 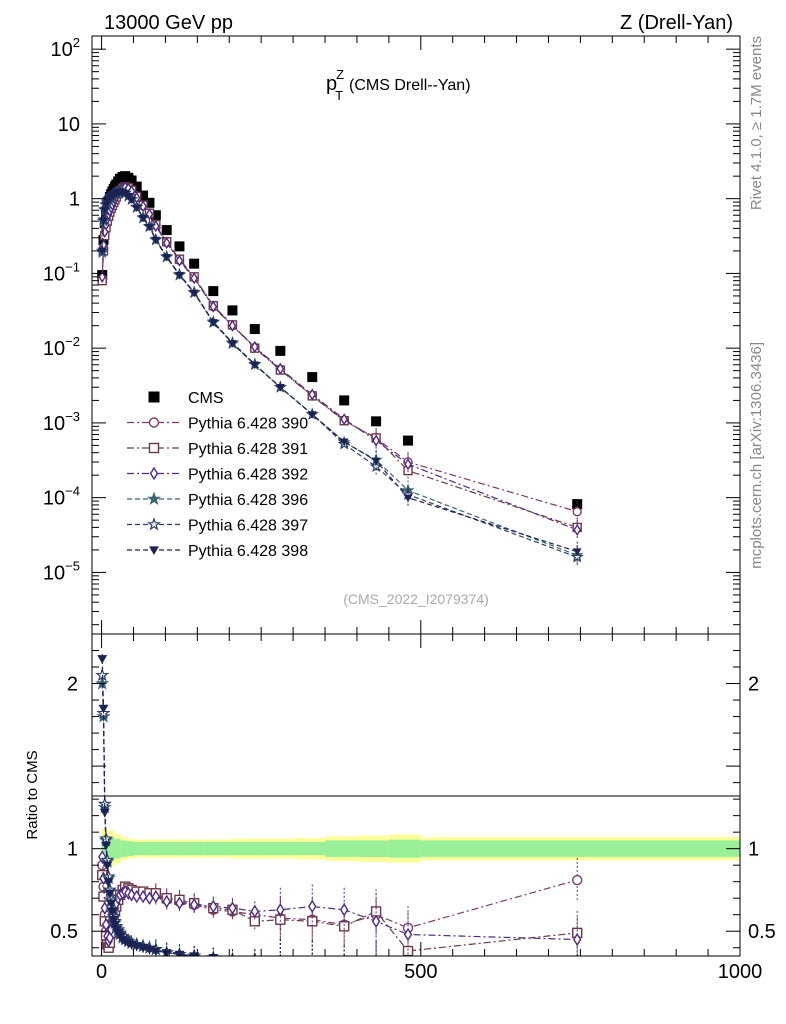 I want to click on plot-title-subscript: T, so click(x=339, y=95).